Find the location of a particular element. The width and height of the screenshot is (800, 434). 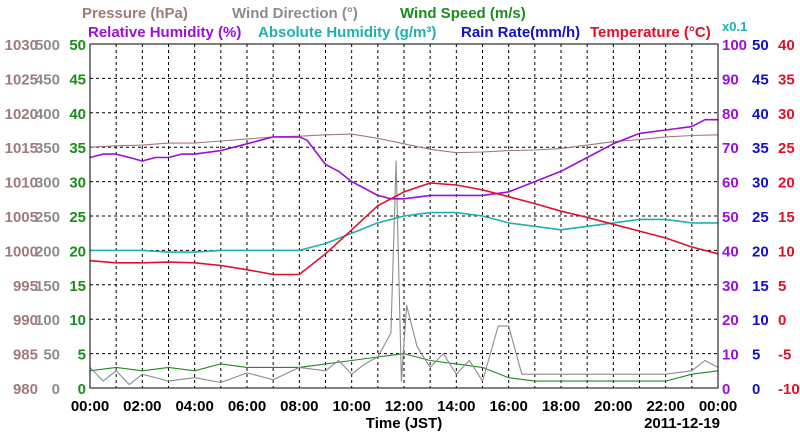

y-tick-wind-direction: 250 is located at coordinates (47, 217).